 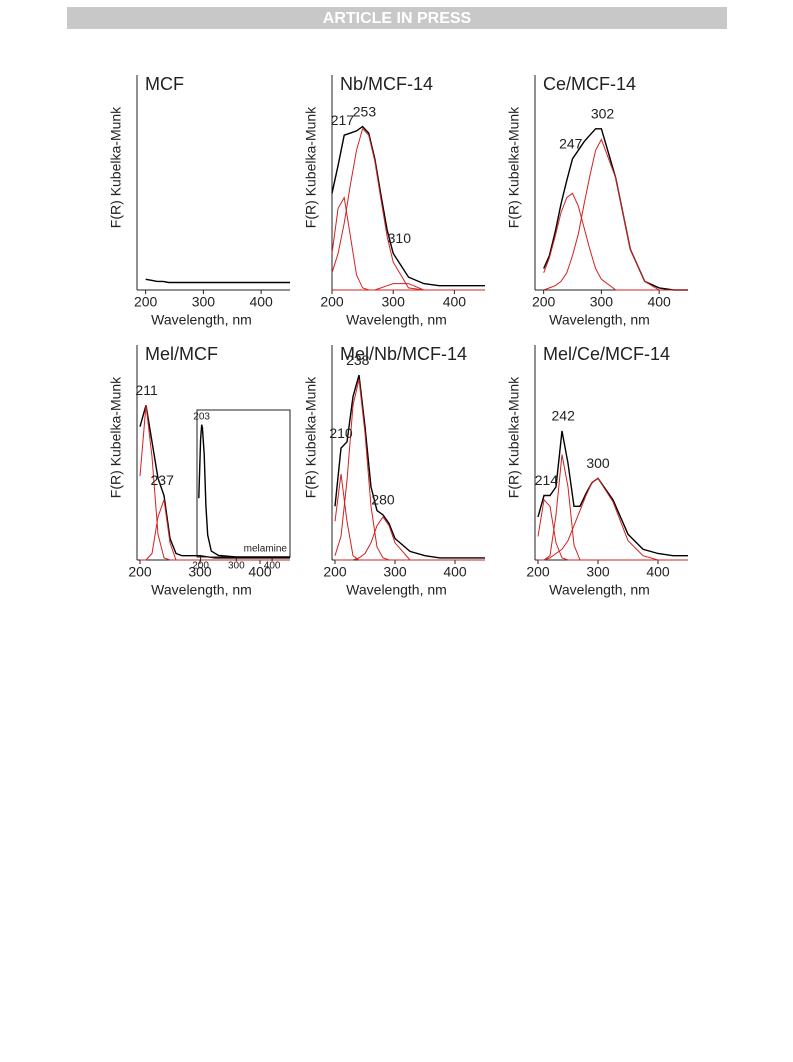 What do you see at coordinates (341, 433) in the screenshot?
I see `peak-label: 210` at bounding box center [341, 433].